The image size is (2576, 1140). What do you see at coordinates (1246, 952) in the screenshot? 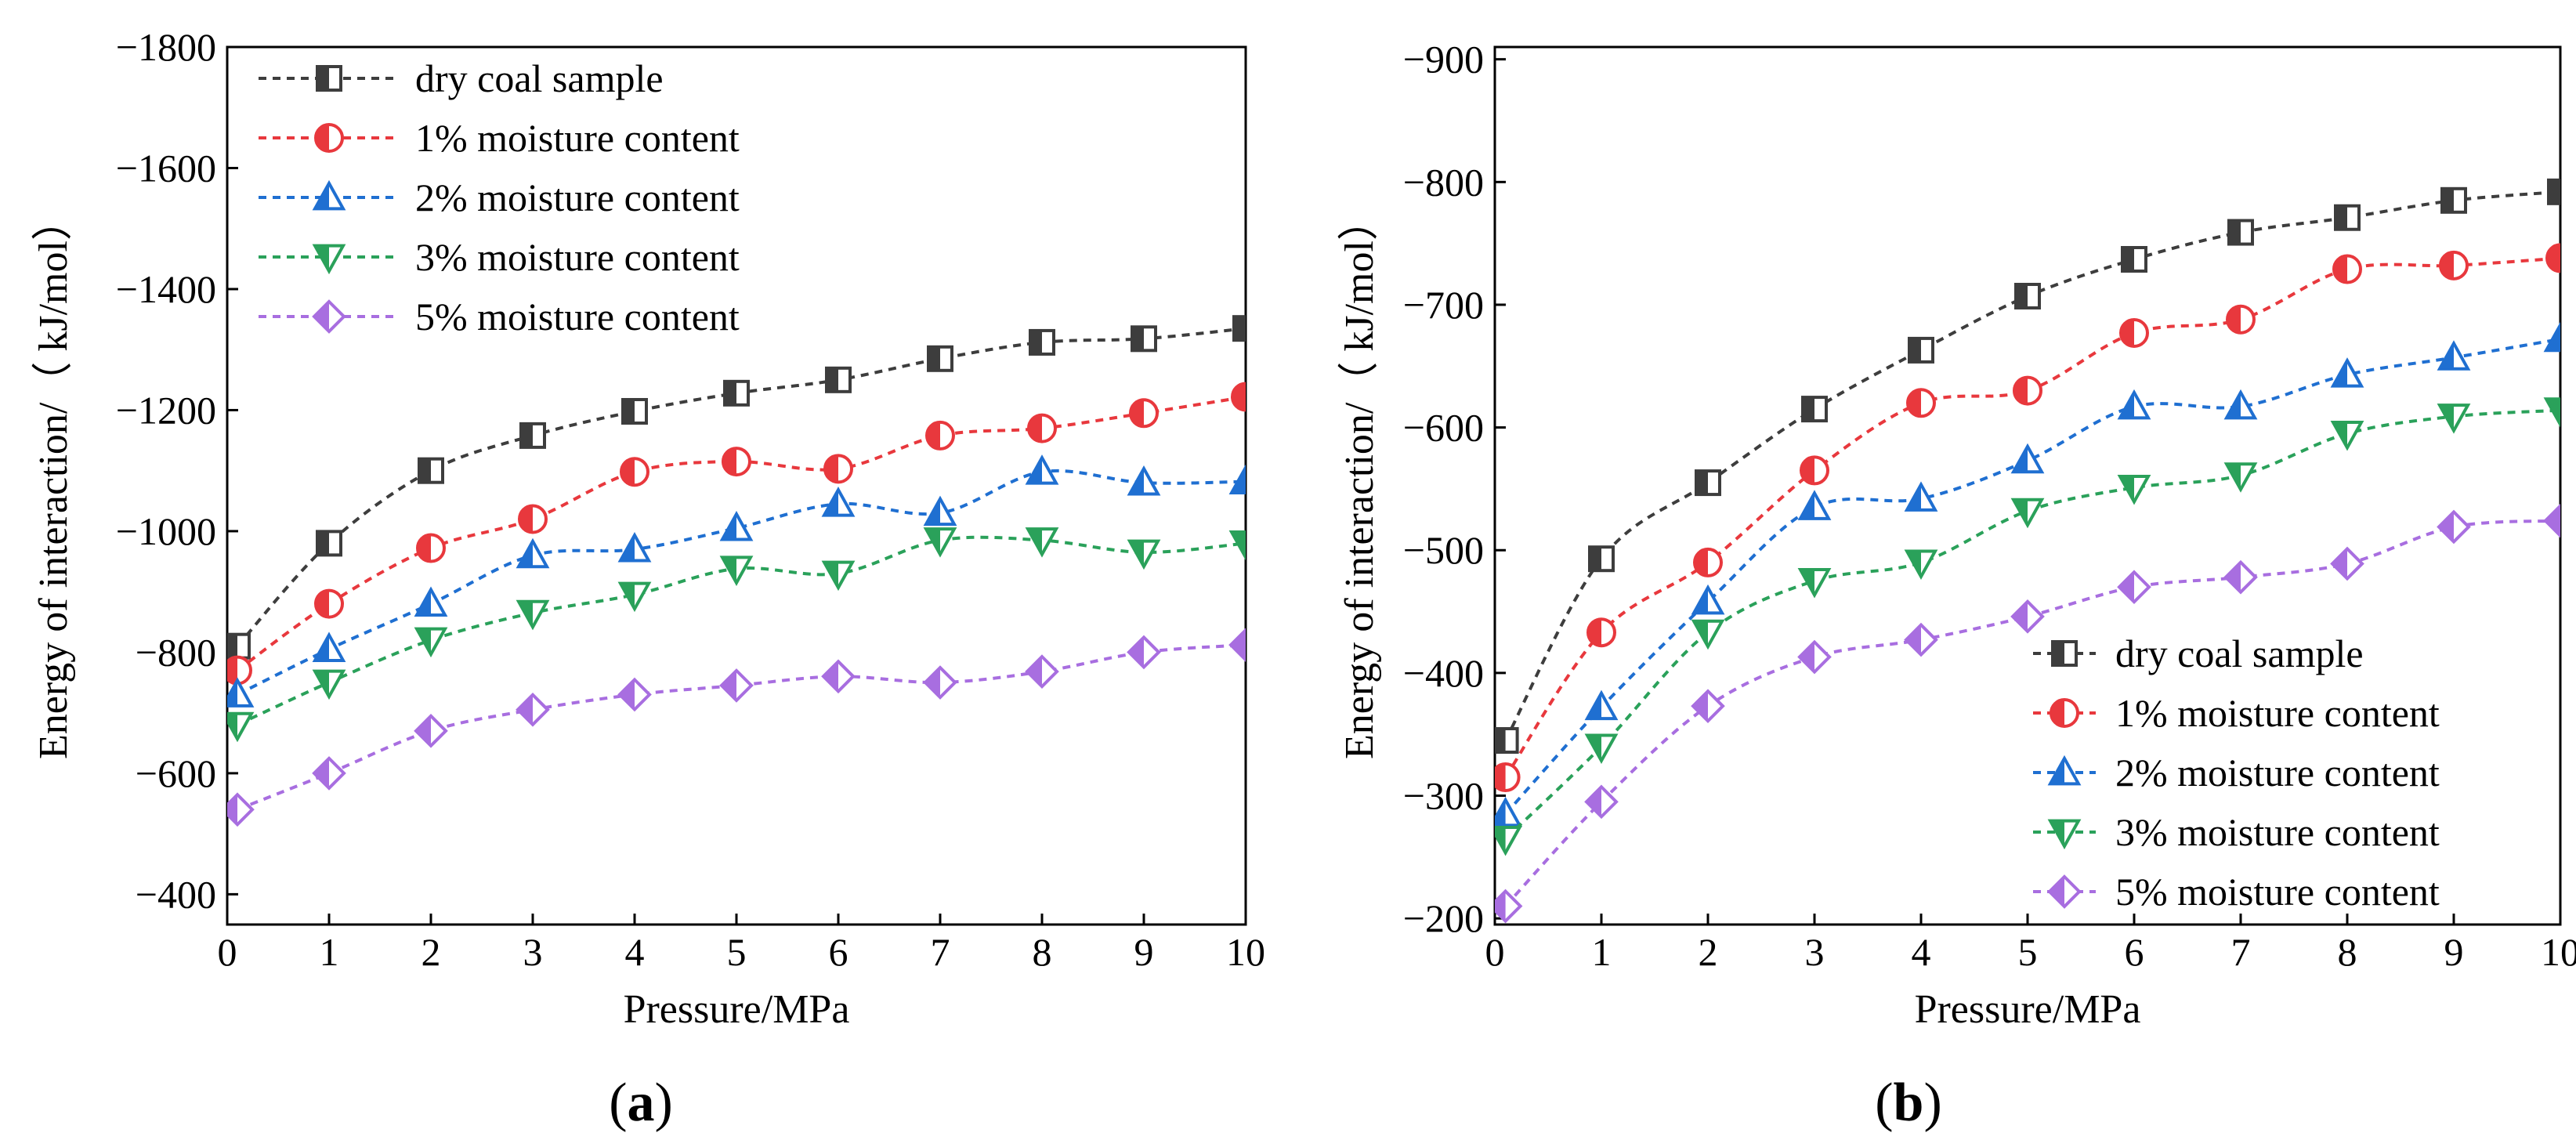
I see `x-tick-label-a: 10` at bounding box center [1246, 952].